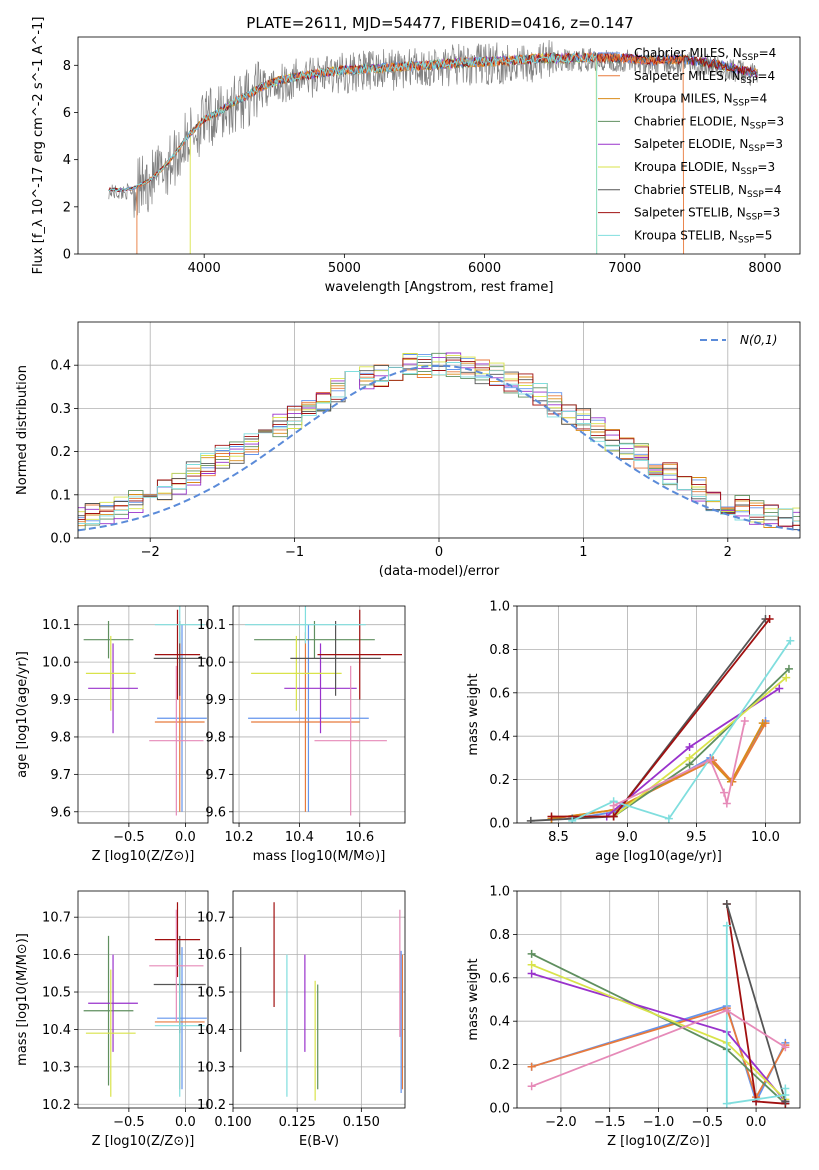 The height and width of the screenshot is (1170, 819). I want to click on y-axis-label: Flux [f_λ 10^-17 erg cm^-2 s^-1 A^-1], so click(38, 146).